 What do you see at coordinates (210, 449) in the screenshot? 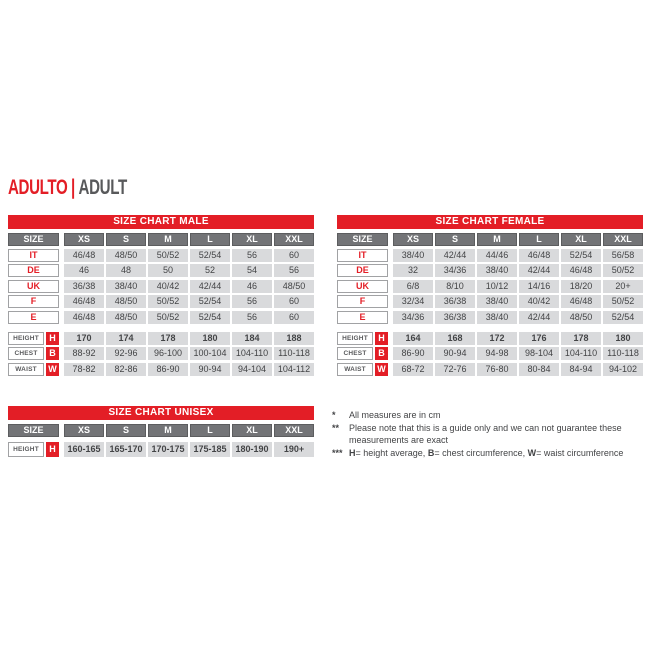
I see `table-cell: 175-185` at bounding box center [210, 449].